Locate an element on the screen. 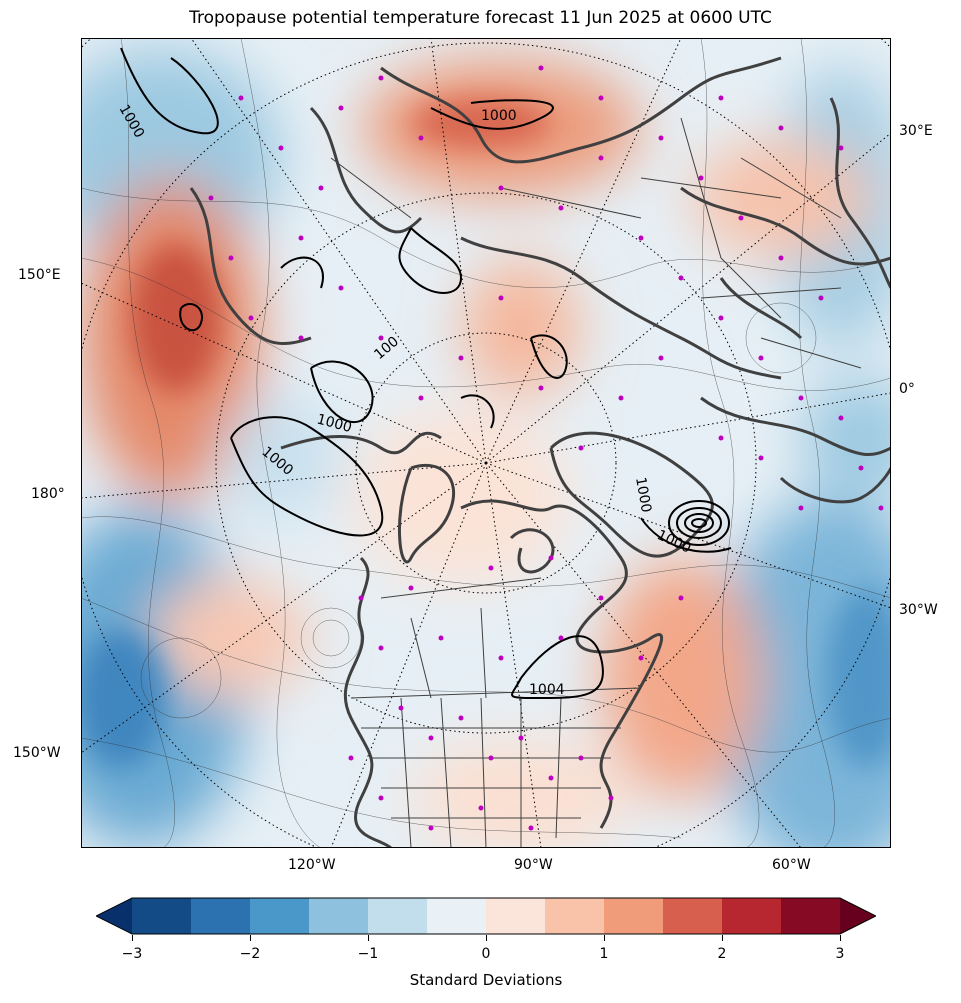 The width and height of the screenshot is (961, 1003). colorbar-extend-low is located at coordinates (114, 916).